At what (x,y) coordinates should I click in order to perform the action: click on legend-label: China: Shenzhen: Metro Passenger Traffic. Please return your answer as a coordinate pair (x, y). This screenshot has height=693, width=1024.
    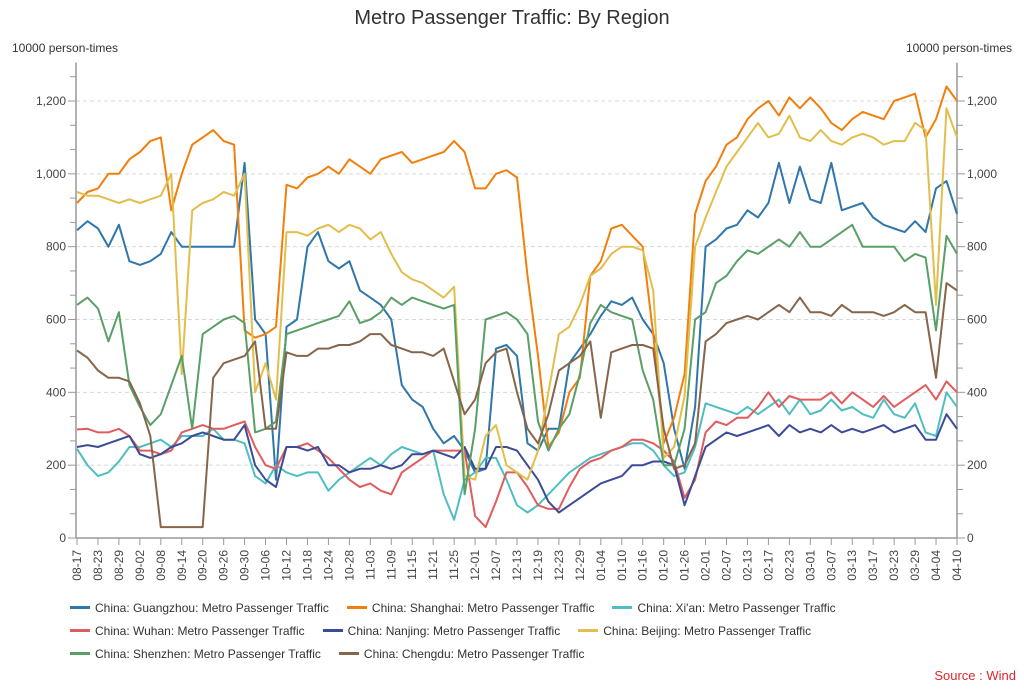
    Looking at the image, I should click on (208, 653).